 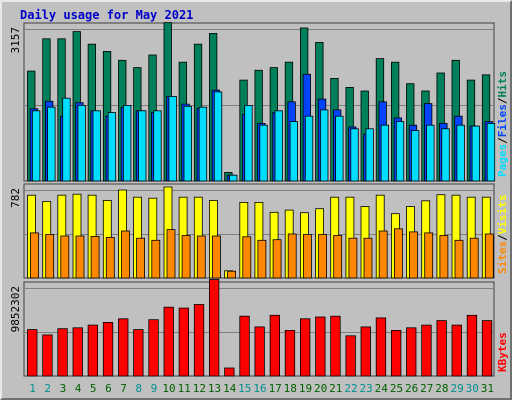 I want to click on day-label-31: 31, so click(x=487, y=388).